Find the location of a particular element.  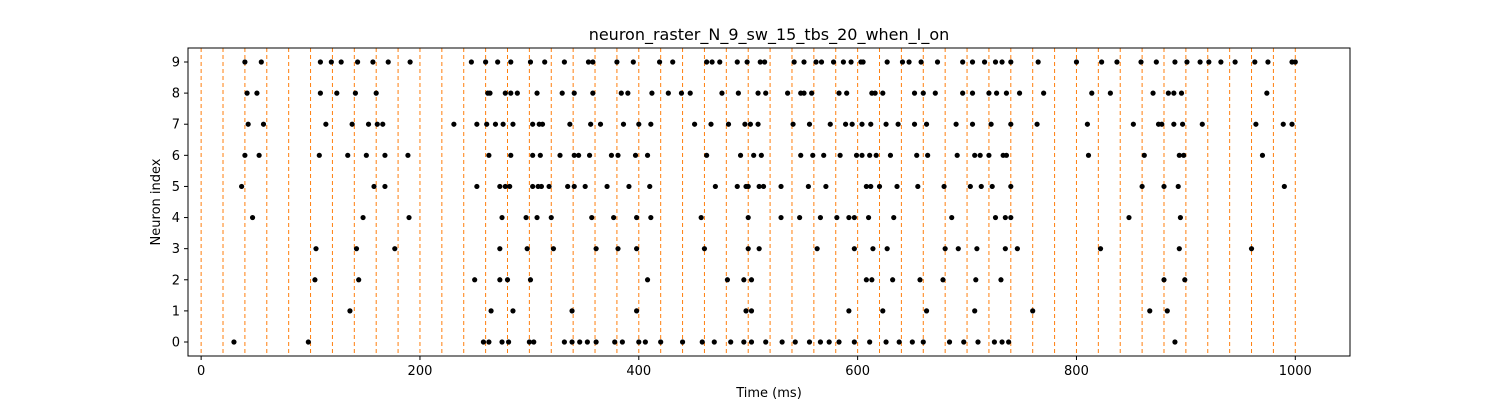

y-axis: 0 1 2 3 4 5 6 7 8 9 is located at coordinates (180, 203).